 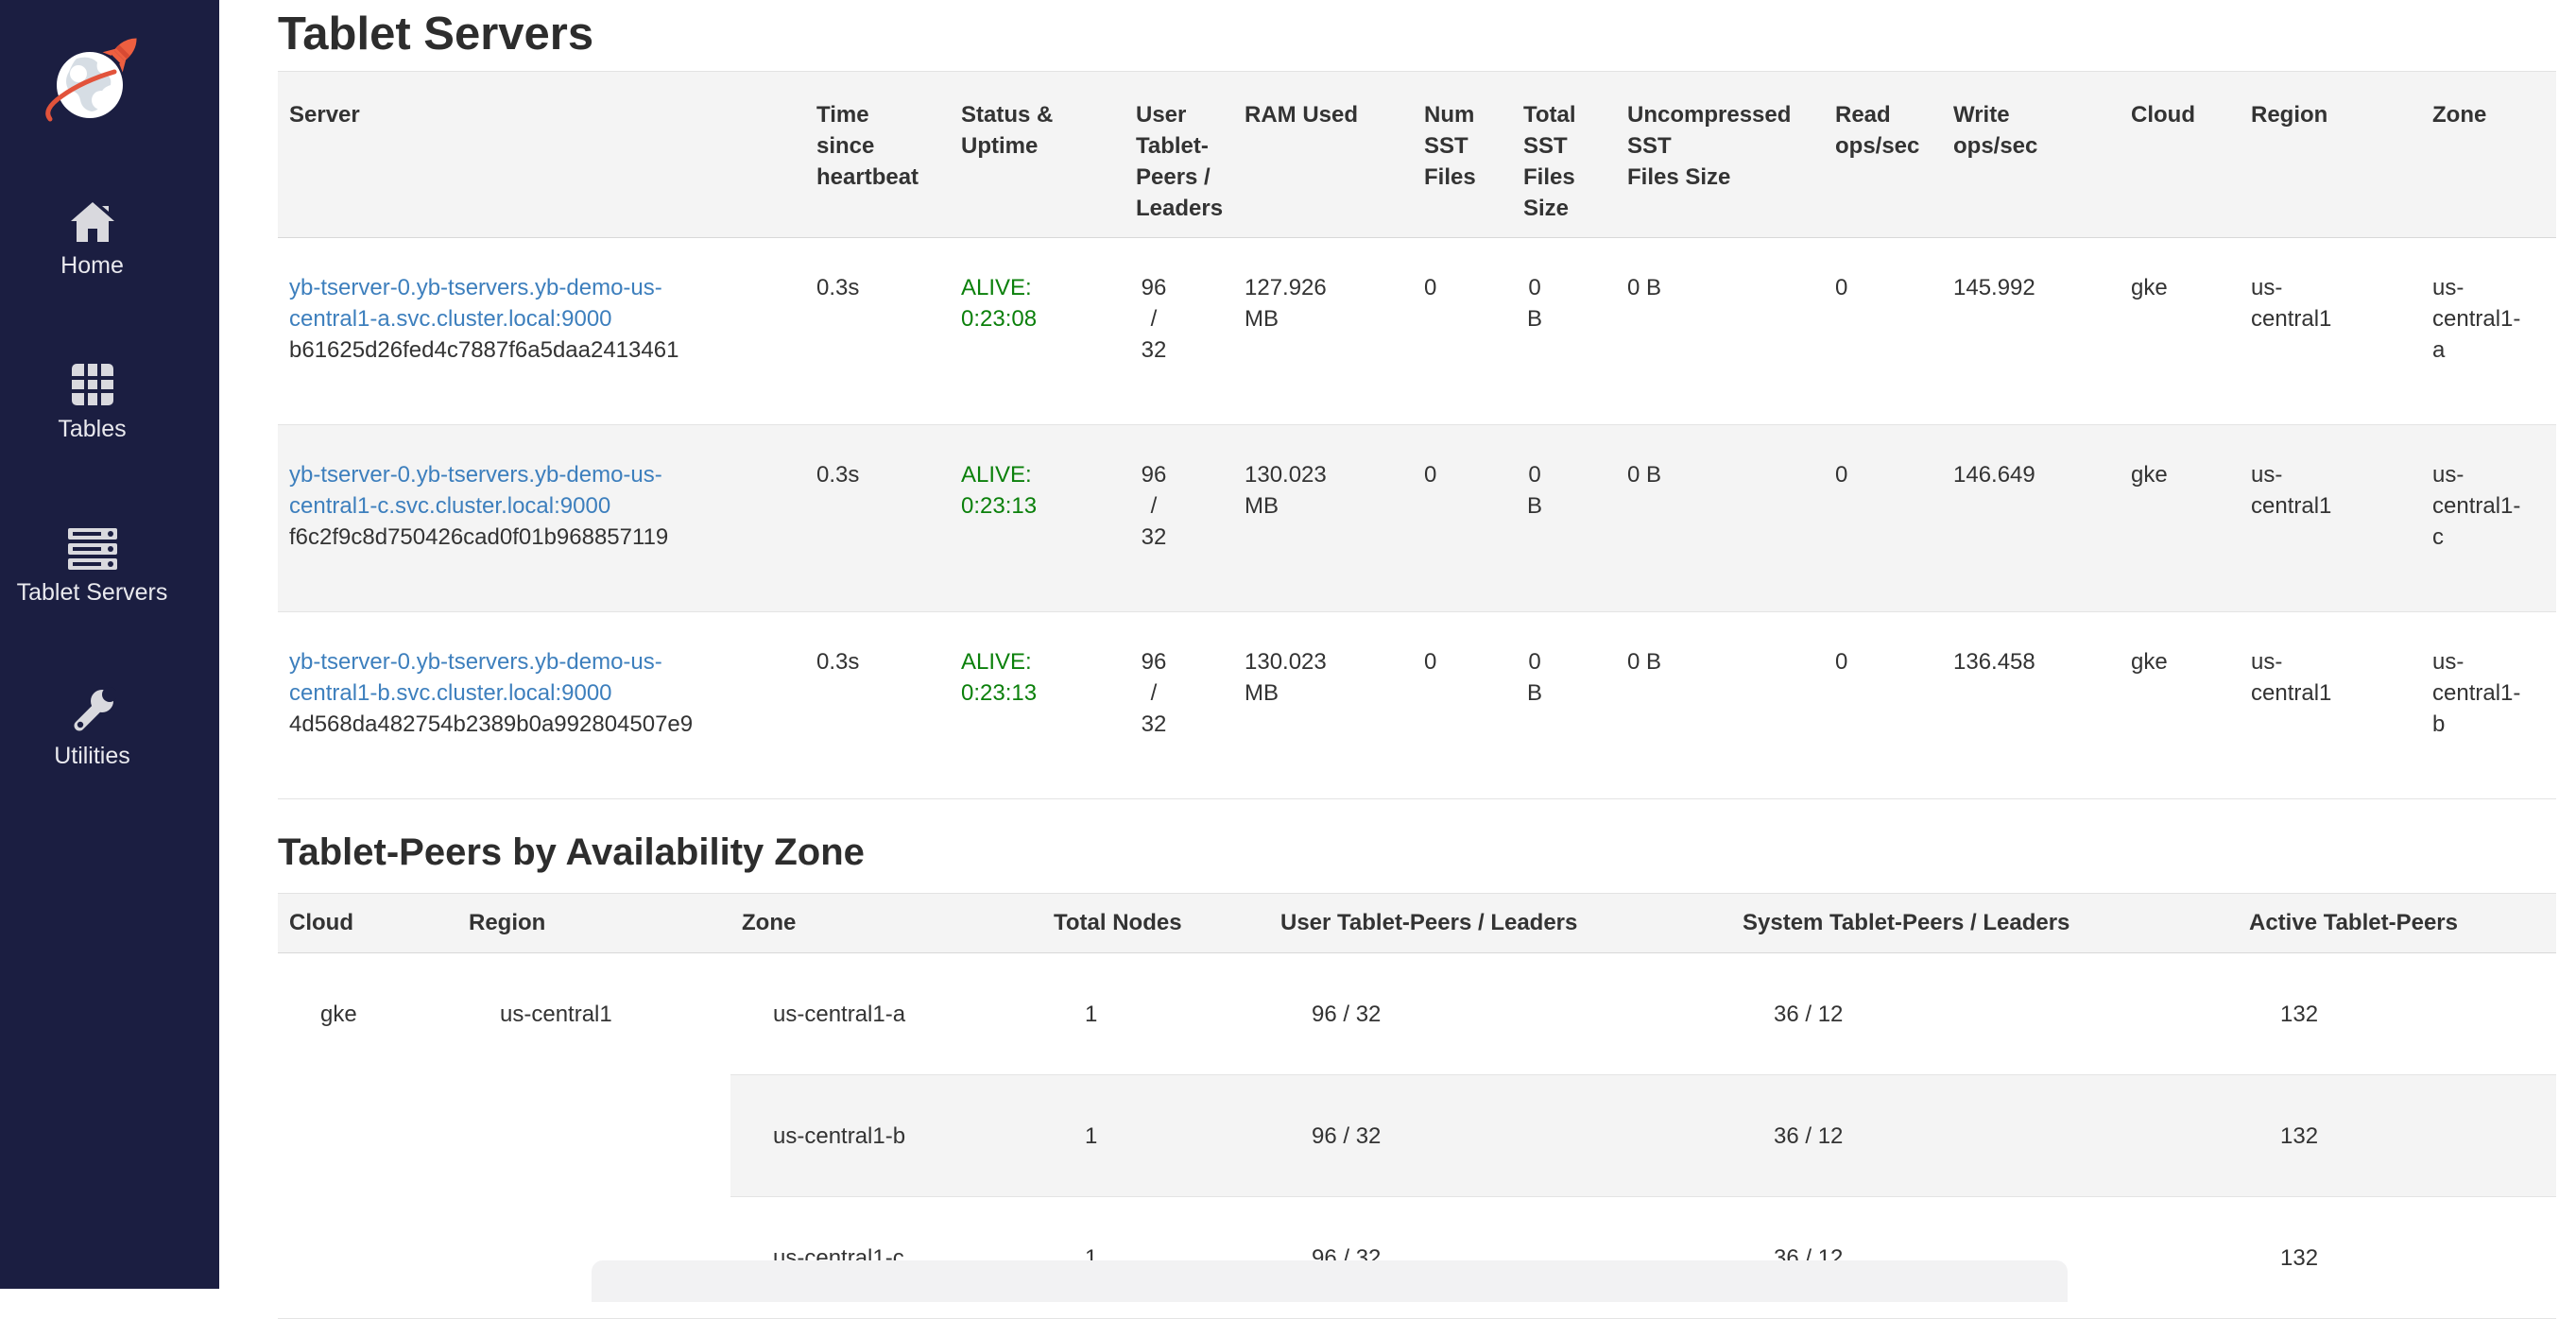 I want to click on tserver-uuid: b61625d26fed4c7887f6a5daa2413461, so click(x=484, y=350).